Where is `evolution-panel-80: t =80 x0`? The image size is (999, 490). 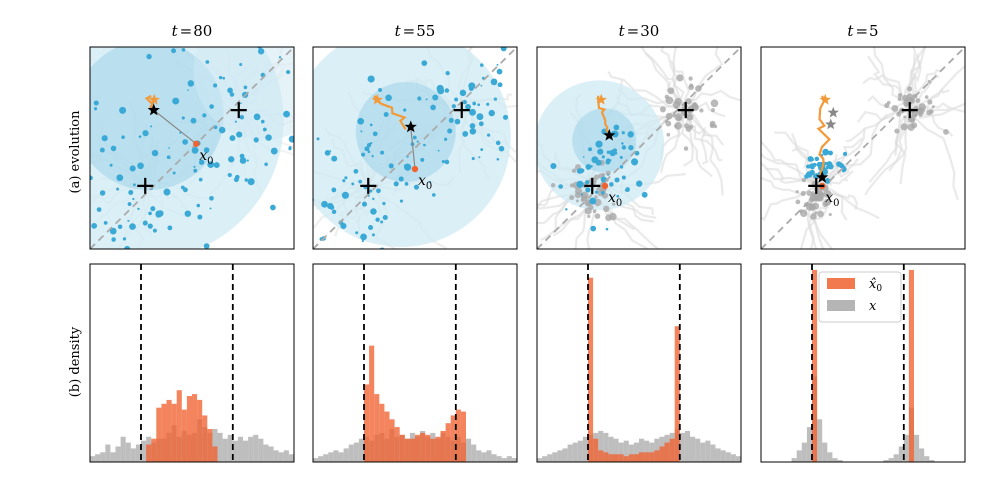 evolution-panel-80: t =80 x0 is located at coordinates (200, 152).